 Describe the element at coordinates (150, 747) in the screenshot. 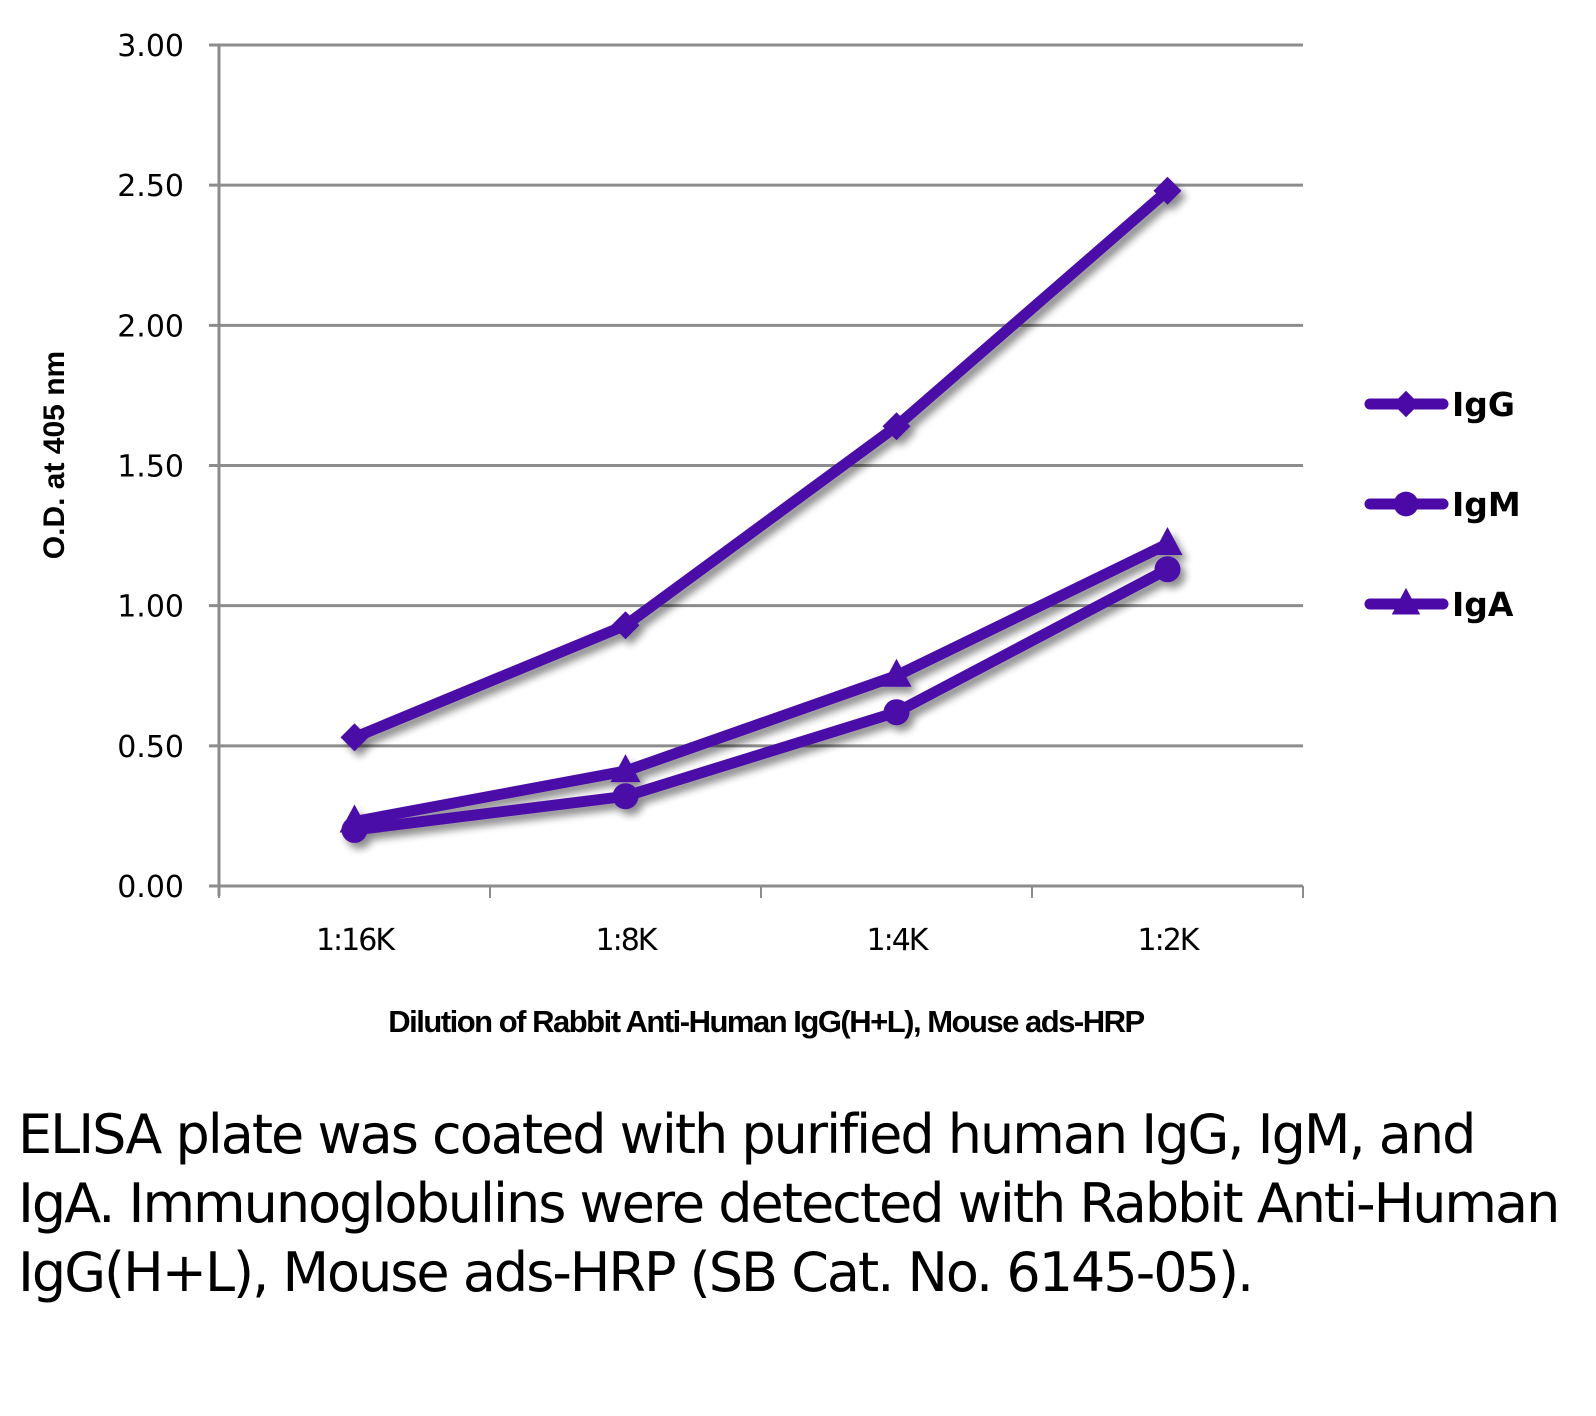

I see `y-tick-label: 0.50` at that location.